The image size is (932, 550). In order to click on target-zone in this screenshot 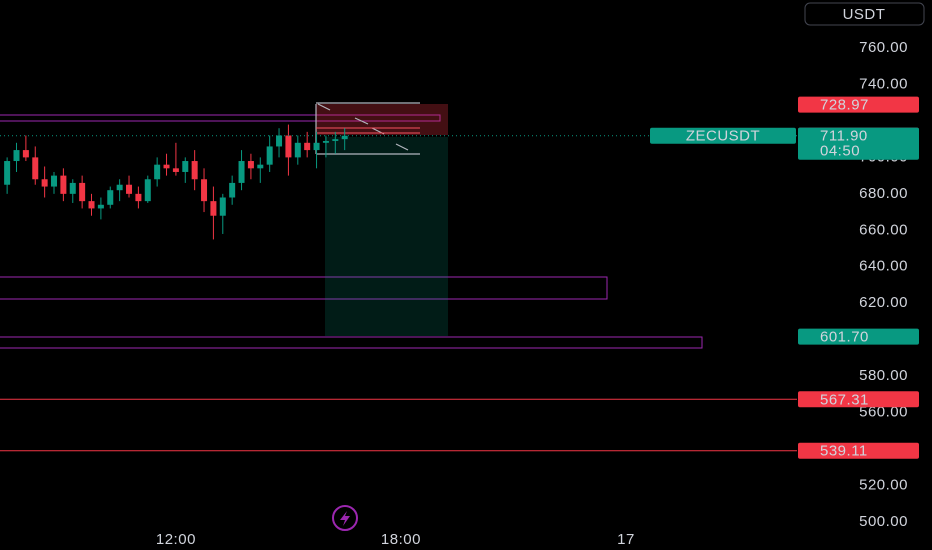, I will do `click(386, 236)`.